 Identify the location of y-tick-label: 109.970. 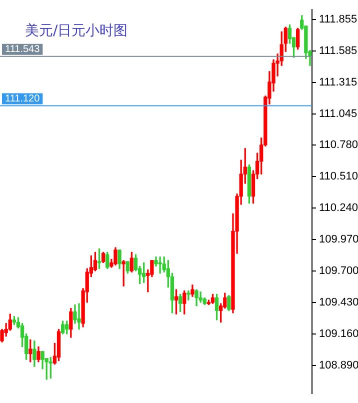
(338, 239).